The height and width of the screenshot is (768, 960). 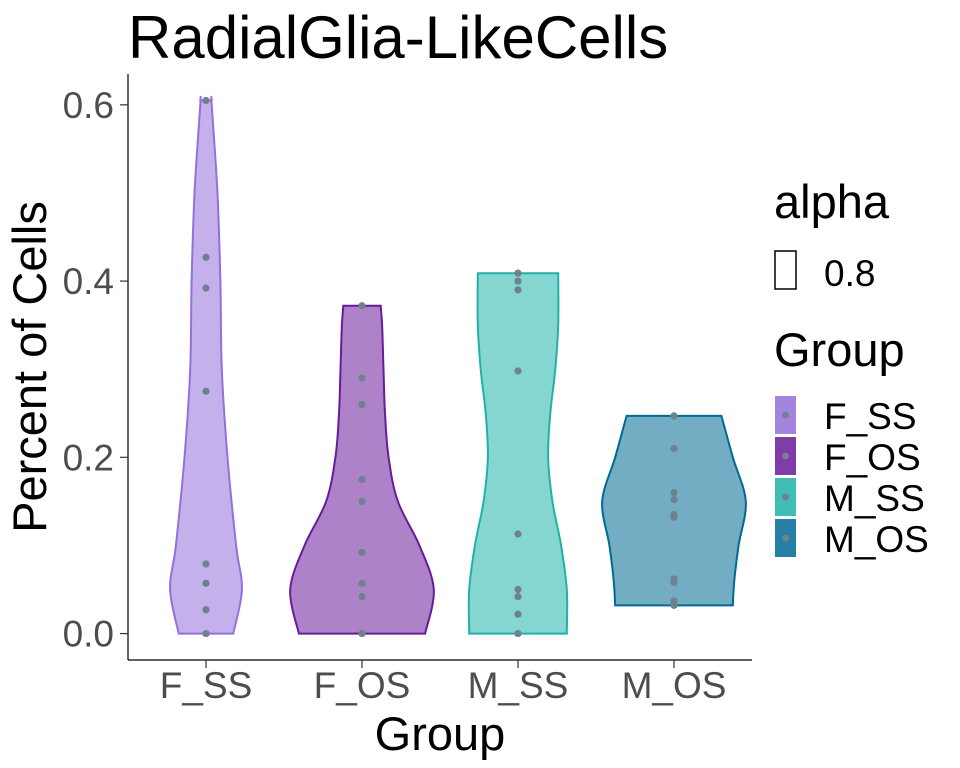 I want to click on legend-alpha-title: alpha, so click(x=832, y=201).